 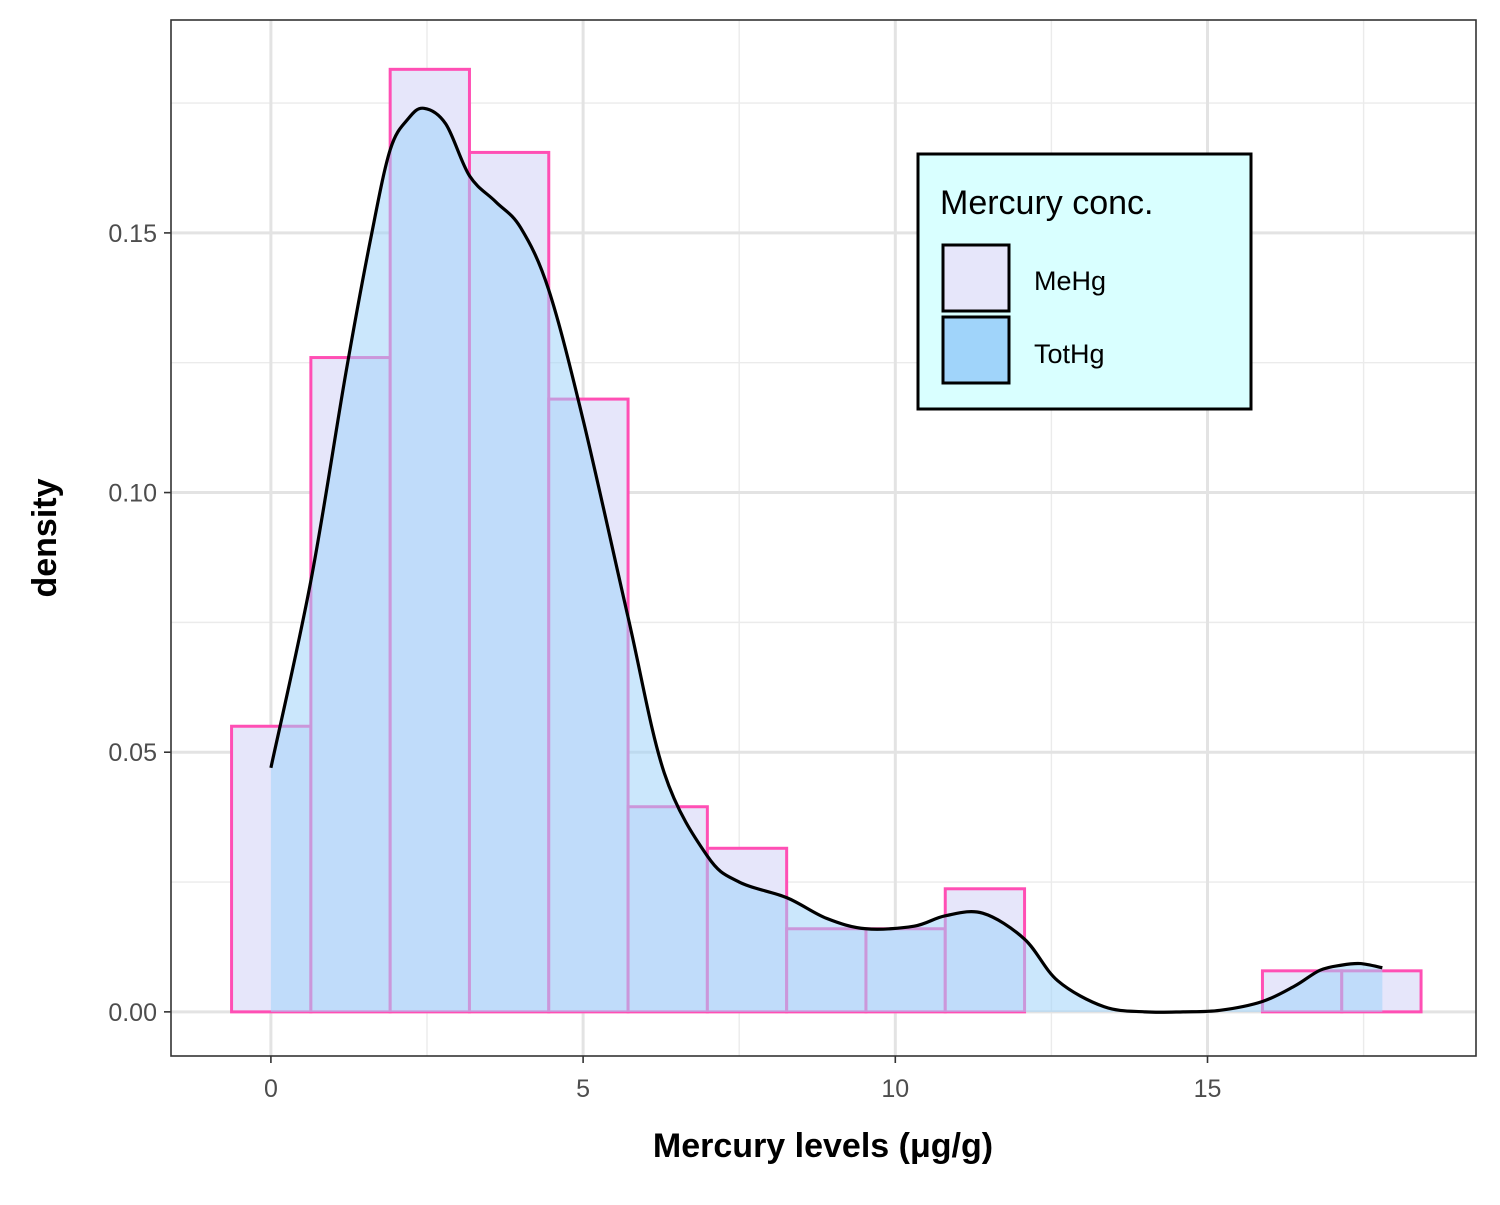 What do you see at coordinates (976, 350) in the screenshot?
I see `legend-key-tothg` at bounding box center [976, 350].